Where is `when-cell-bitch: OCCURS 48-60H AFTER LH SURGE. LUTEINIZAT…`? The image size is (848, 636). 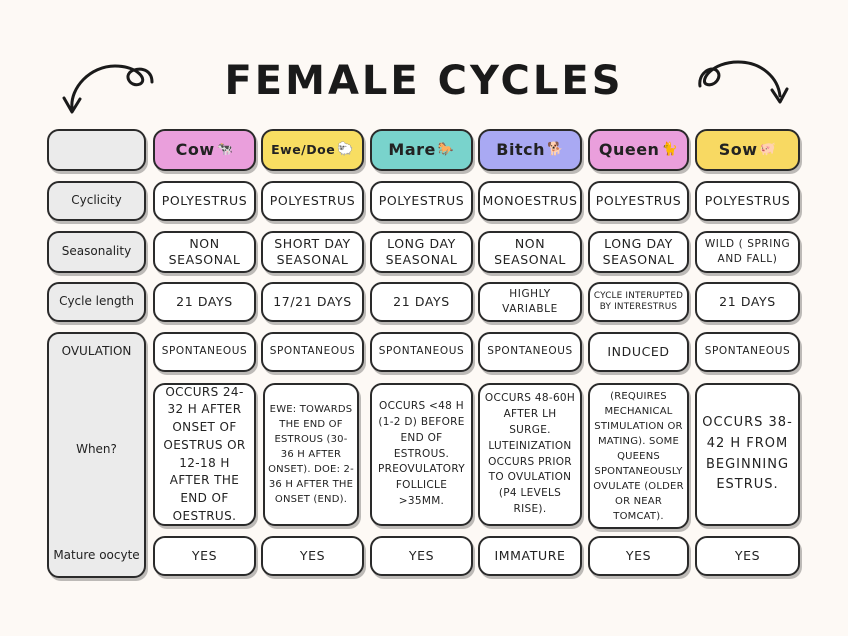
when-cell-bitch: OCCURS 48-60H AFTER LH SURGE. LUTEINIZAT… is located at coordinates (530, 454).